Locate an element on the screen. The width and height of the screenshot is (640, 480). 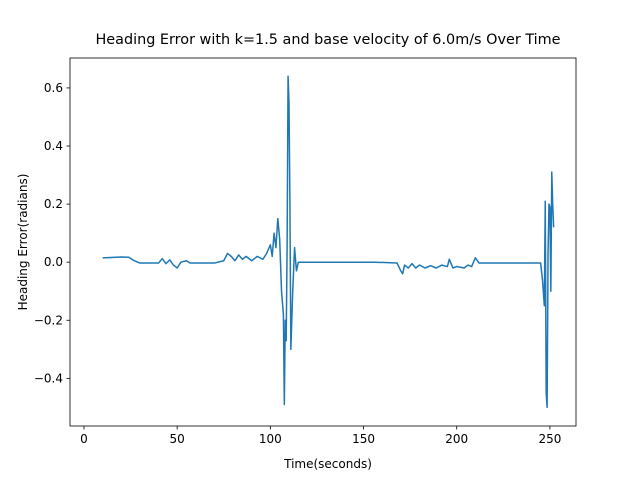
x-tick-label: 100 is located at coordinates (270, 439).